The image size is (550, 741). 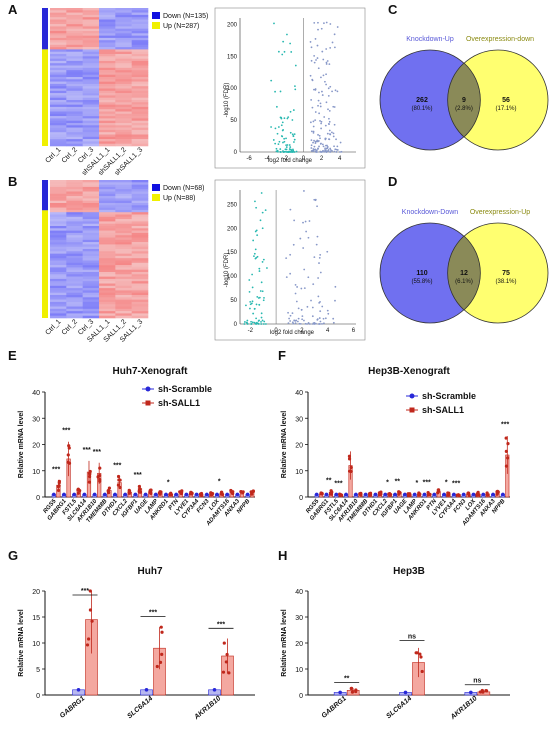 What do you see at coordinates (464, 109) in the screenshot?
I see `venn-mid-pct-c: (2.8%)` at bounding box center [464, 109].